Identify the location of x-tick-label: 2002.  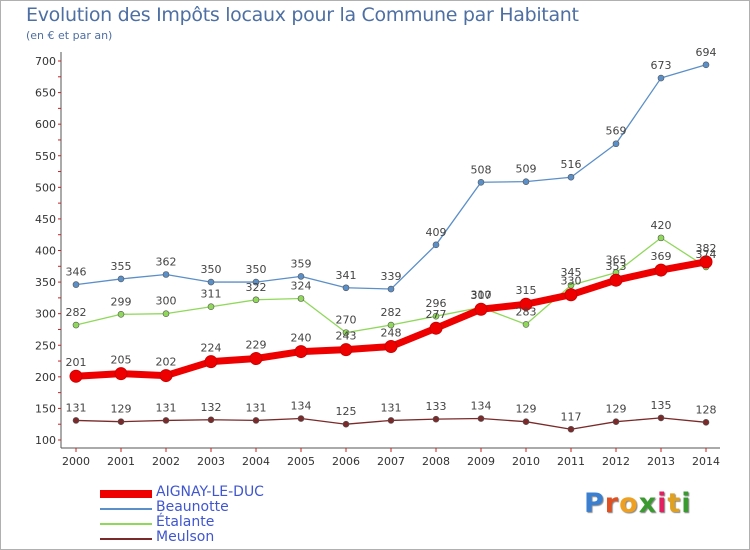
(166, 461).